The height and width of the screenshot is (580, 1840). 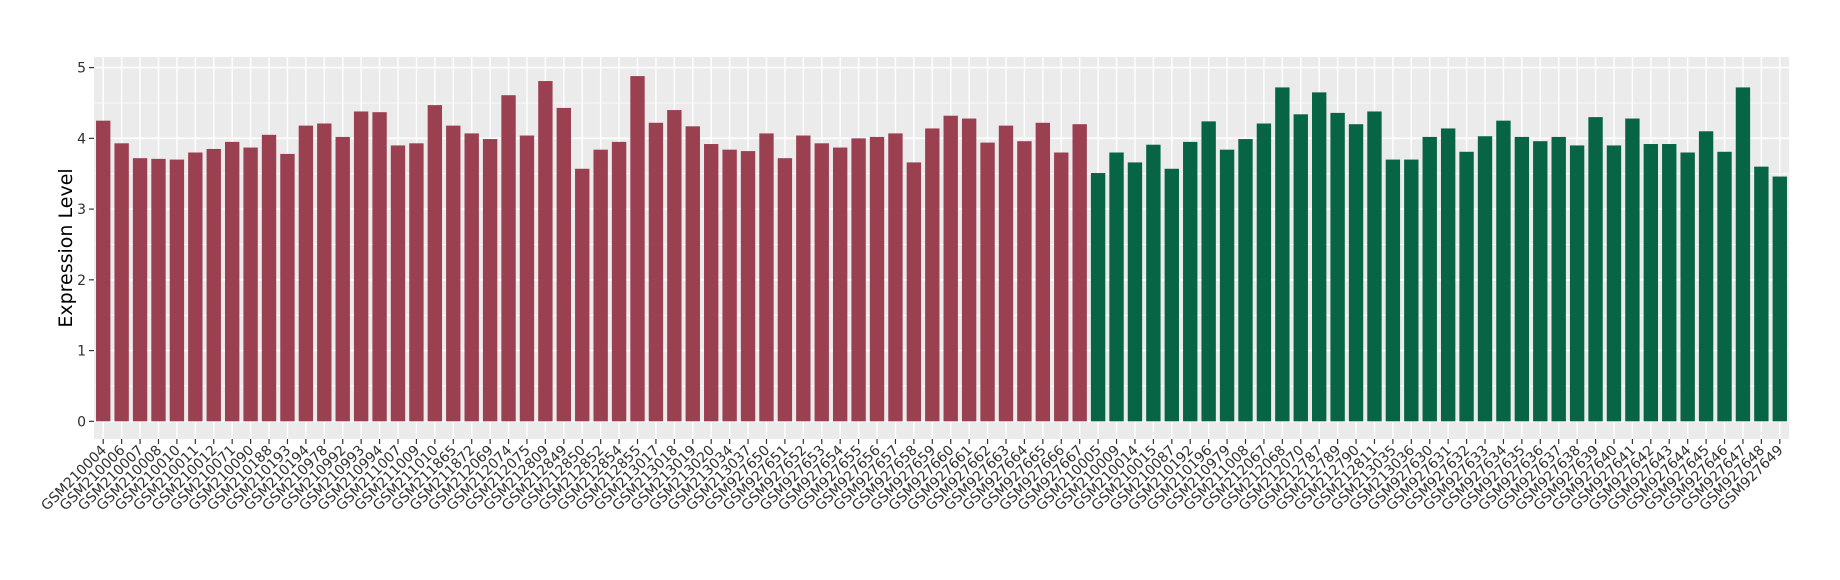 What do you see at coordinates (85, 245) in the screenshot?
I see `y-axis: 0 1 2 3 4 5` at bounding box center [85, 245].